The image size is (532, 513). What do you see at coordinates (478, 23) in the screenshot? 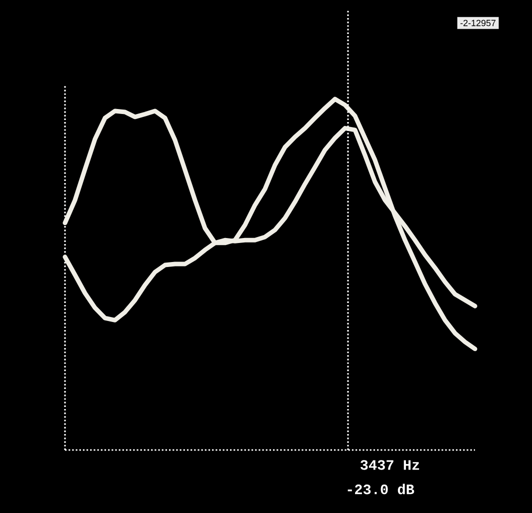
I see `text: -2-12957` at bounding box center [478, 23].